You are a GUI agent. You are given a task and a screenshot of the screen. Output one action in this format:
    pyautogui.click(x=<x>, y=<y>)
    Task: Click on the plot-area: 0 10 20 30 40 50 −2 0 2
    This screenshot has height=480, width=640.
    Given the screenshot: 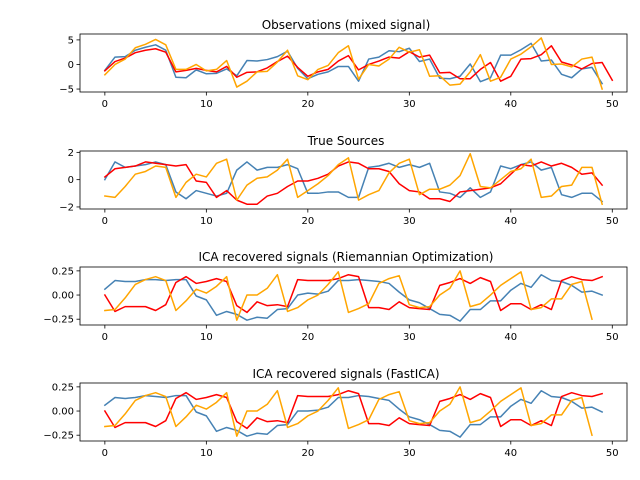 What is the action you would take?
    pyautogui.click(x=343, y=187)
    